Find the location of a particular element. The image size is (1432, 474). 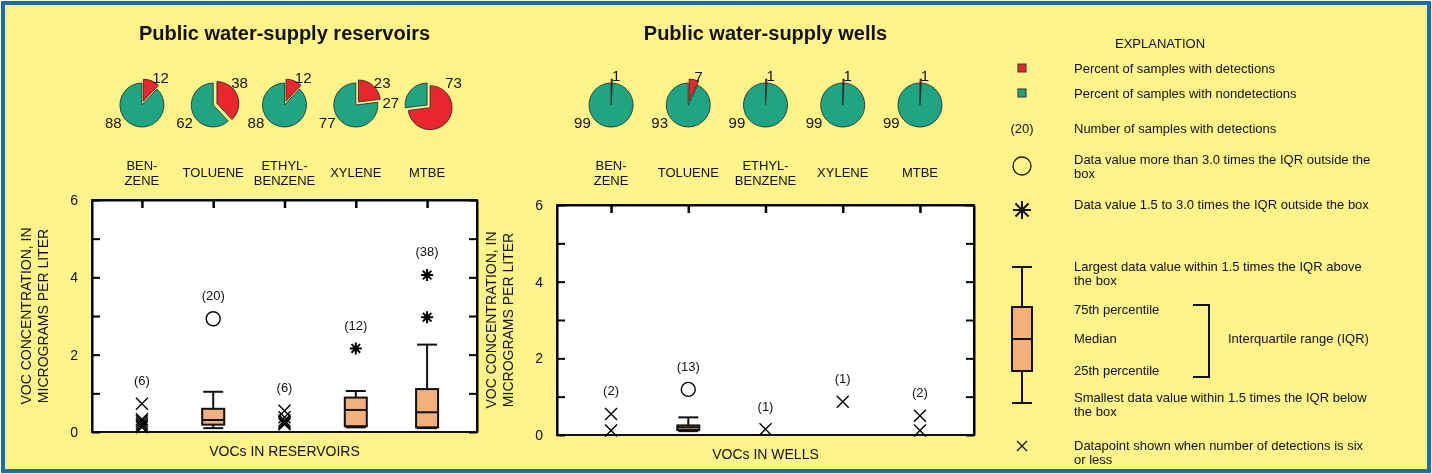

annotation: (12) is located at coordinates (356, 325).